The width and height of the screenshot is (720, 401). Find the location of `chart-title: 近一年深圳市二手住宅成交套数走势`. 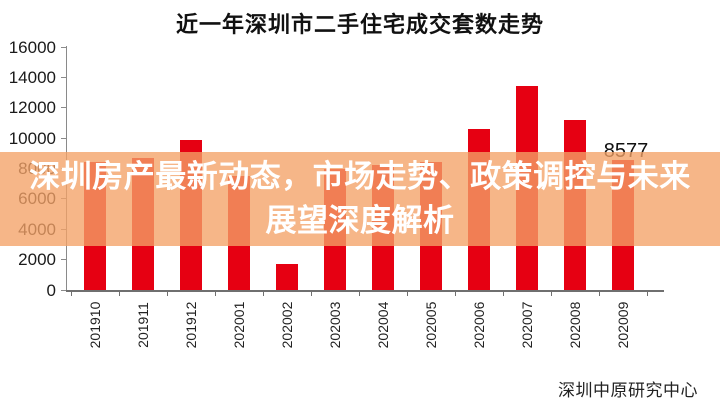

chart-title: 近一年深圳市二手住宅成交套数走势 is located at coordinates (359, 24).